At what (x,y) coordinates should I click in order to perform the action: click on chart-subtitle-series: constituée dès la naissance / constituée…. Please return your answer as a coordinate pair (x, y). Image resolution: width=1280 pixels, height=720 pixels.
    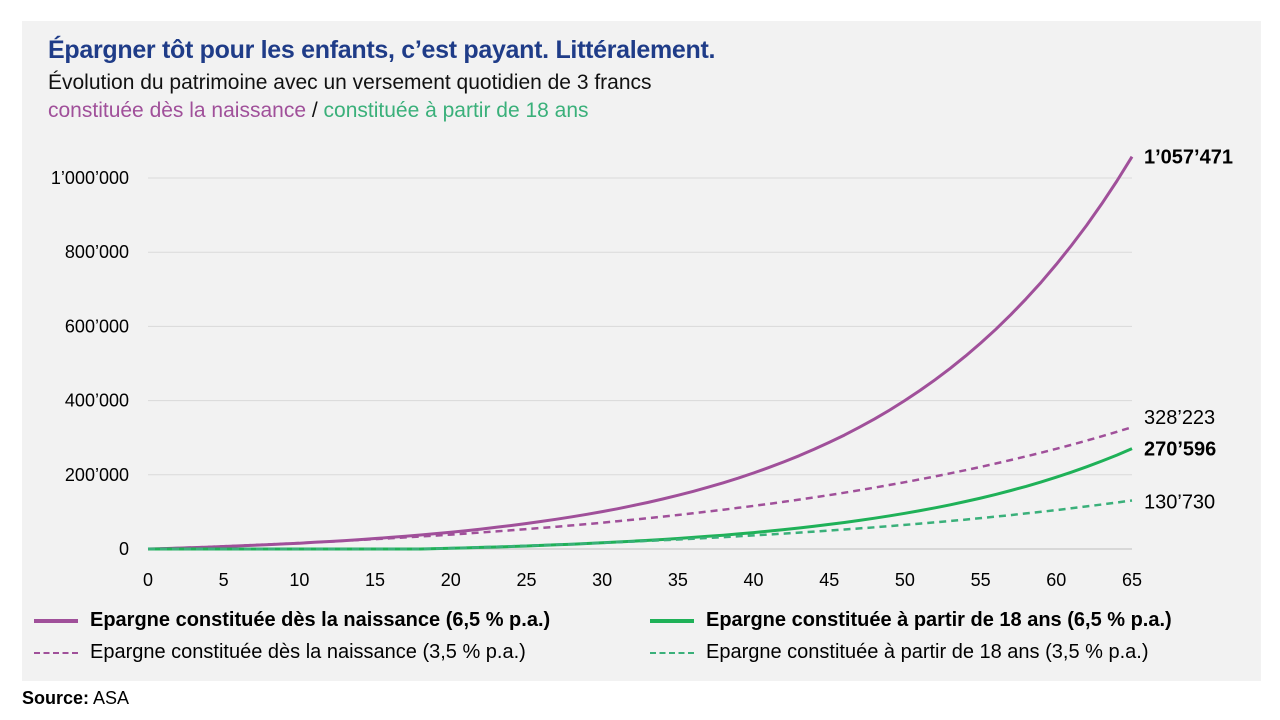
    Looking at the image, I should click on (318, 111).